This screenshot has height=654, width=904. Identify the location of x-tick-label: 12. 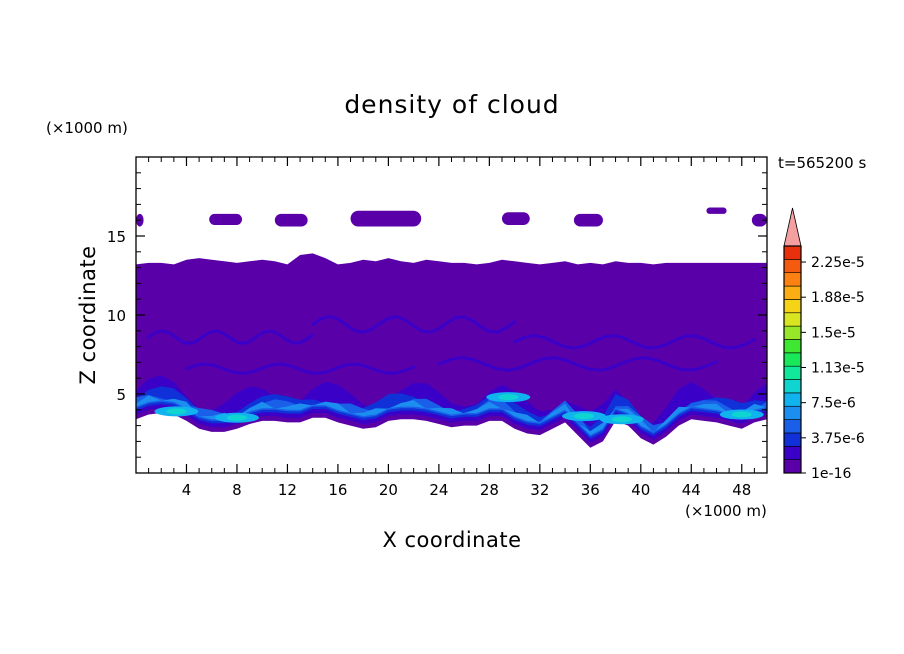
(287, 490).